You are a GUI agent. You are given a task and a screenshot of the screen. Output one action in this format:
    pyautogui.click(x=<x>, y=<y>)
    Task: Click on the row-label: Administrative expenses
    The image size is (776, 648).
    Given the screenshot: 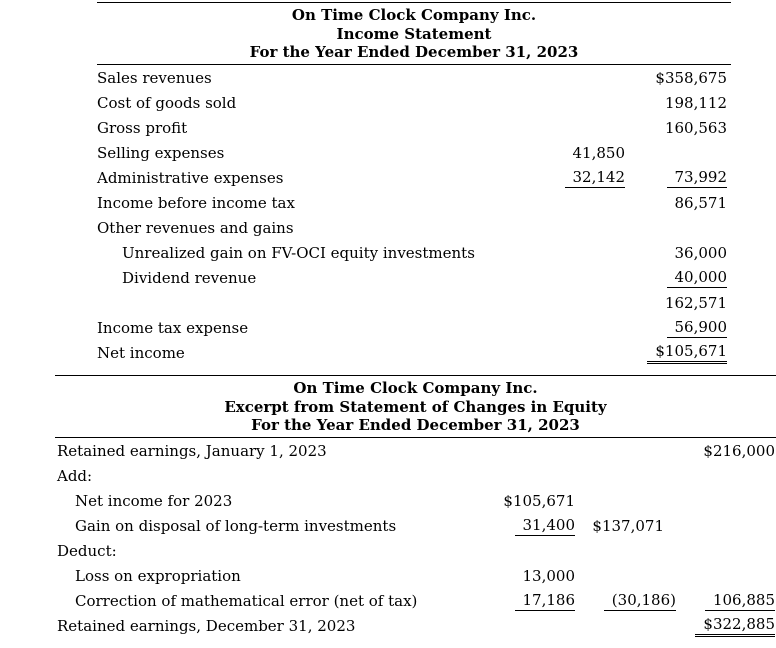 What is the action you would take?
    pyautogui.click(x=190, y=177)
    